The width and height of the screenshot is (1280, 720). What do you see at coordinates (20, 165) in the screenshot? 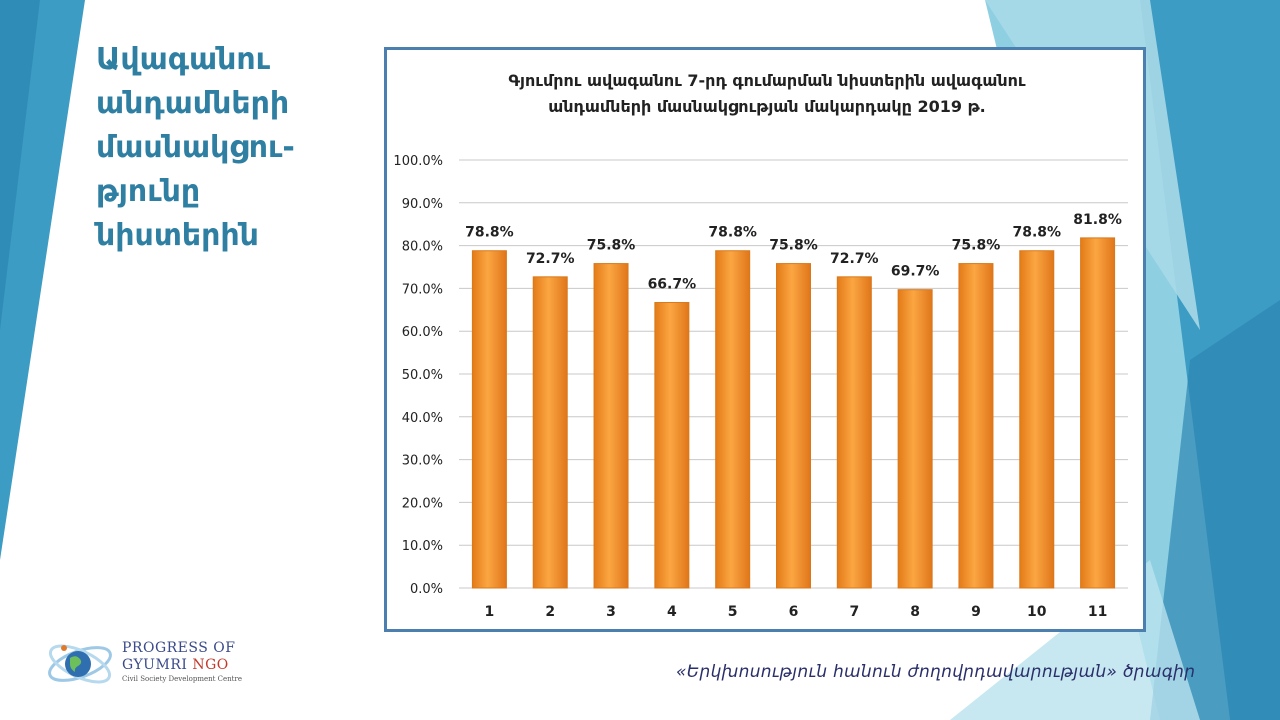
I see `left-dark-band` at bounding box center [20, 165].